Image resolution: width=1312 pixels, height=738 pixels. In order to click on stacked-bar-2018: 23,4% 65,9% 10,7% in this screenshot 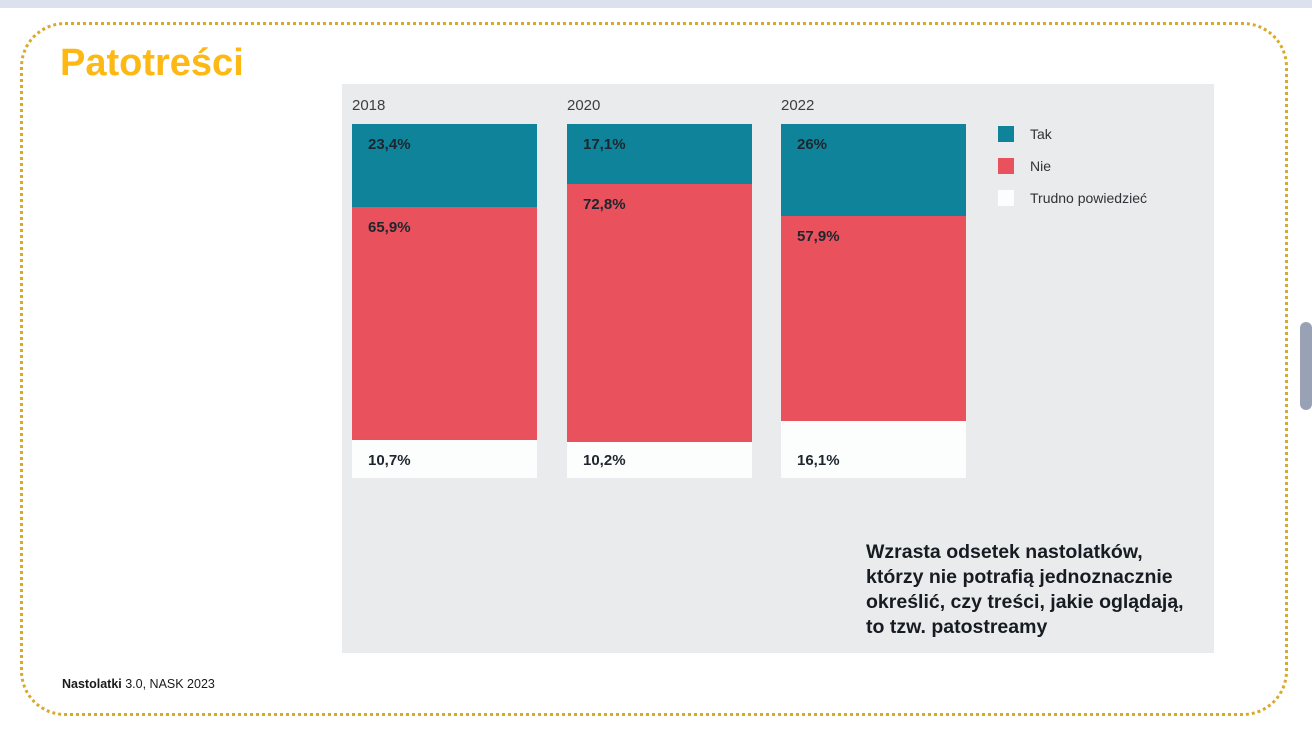, I will do `click(444, 301)`.